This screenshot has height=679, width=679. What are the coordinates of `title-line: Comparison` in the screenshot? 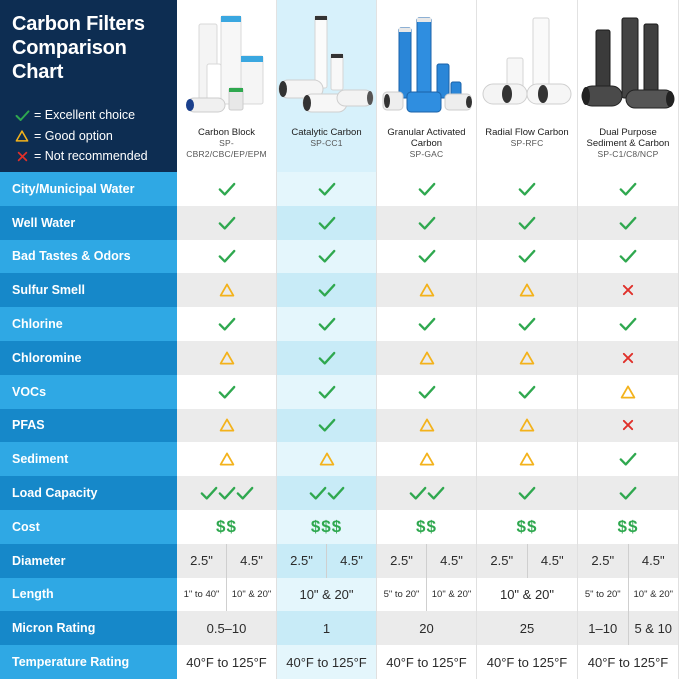 It's located at (69, 48).